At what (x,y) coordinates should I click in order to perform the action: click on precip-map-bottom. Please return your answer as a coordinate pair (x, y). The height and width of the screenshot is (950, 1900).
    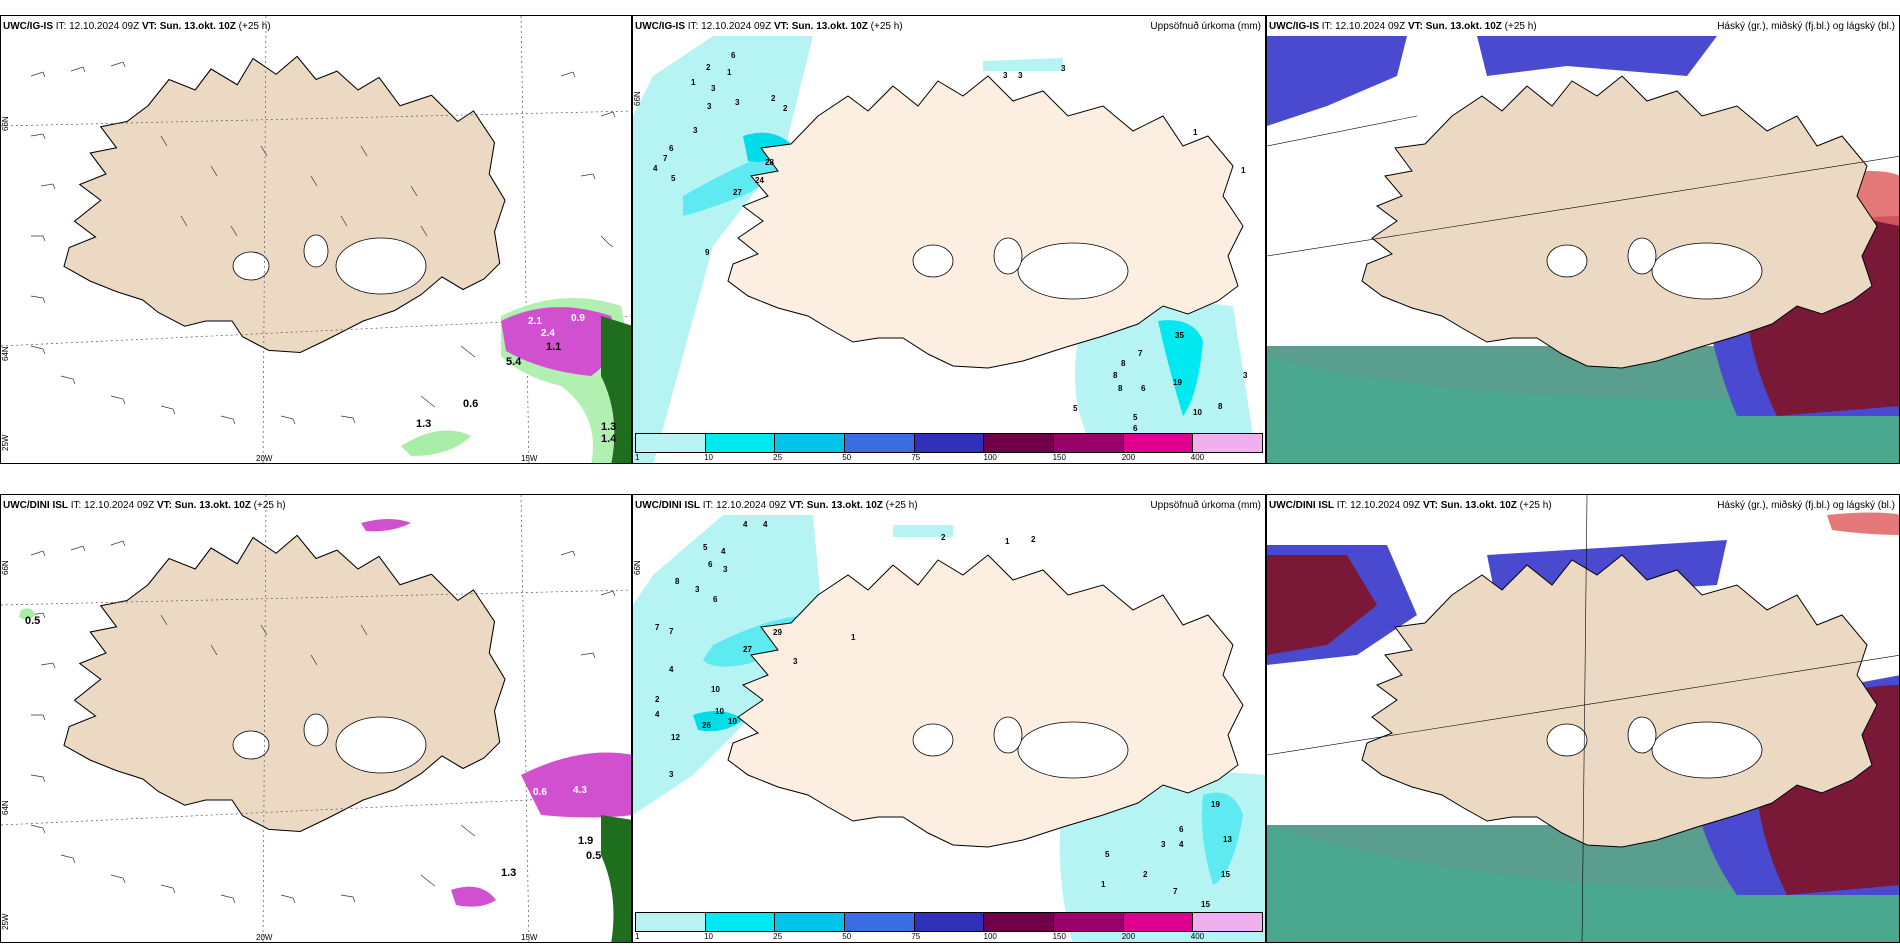
    Looking at the image, I should click on (949, 728).